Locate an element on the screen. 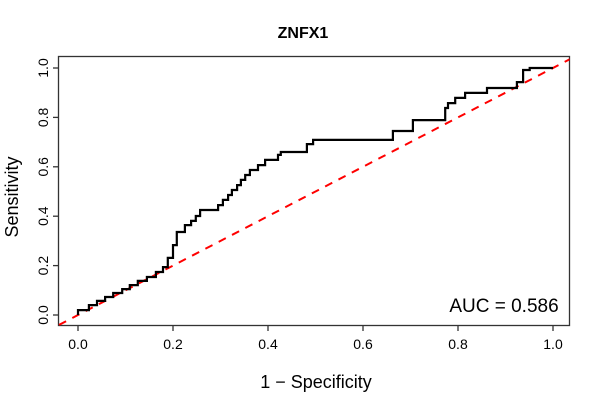 Image resolution: width=600 pixels, height=400 pixels. x-tick-label: 0.0 is located at coordinates (78, 344).